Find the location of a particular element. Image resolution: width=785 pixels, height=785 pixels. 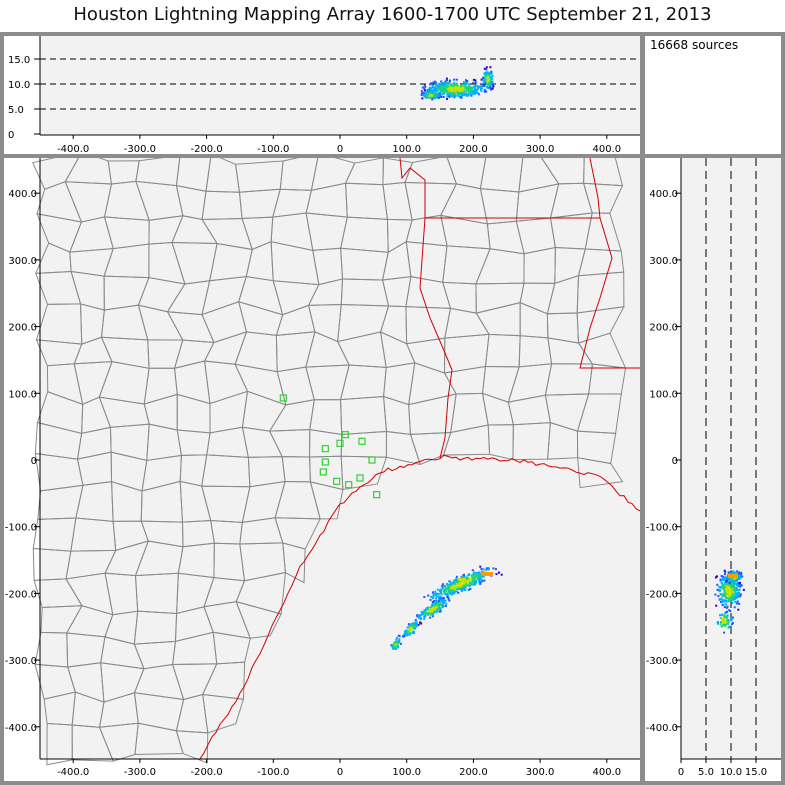

top-x-tick-label: 200.0 is located at coordinates (473, 149).